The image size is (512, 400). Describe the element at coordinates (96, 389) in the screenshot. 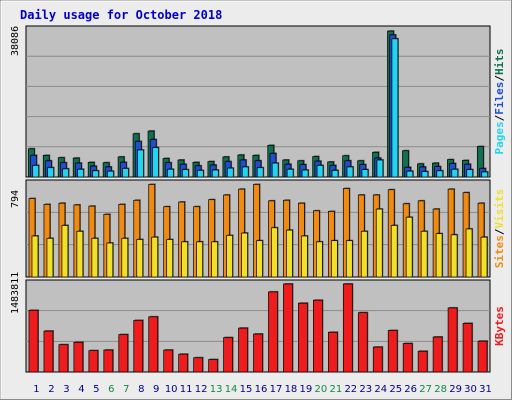

I see `x-tick-label: 5` at that location.